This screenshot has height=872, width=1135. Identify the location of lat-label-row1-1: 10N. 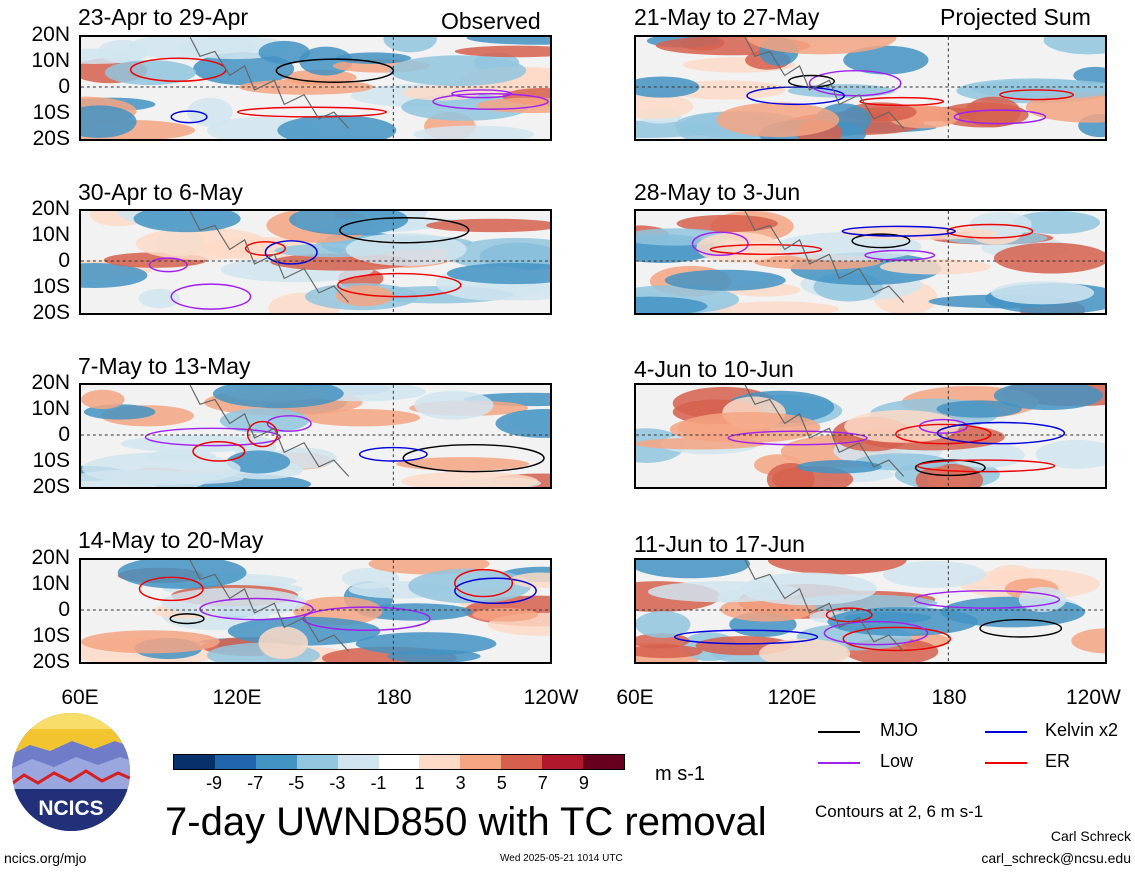
(50, 60).